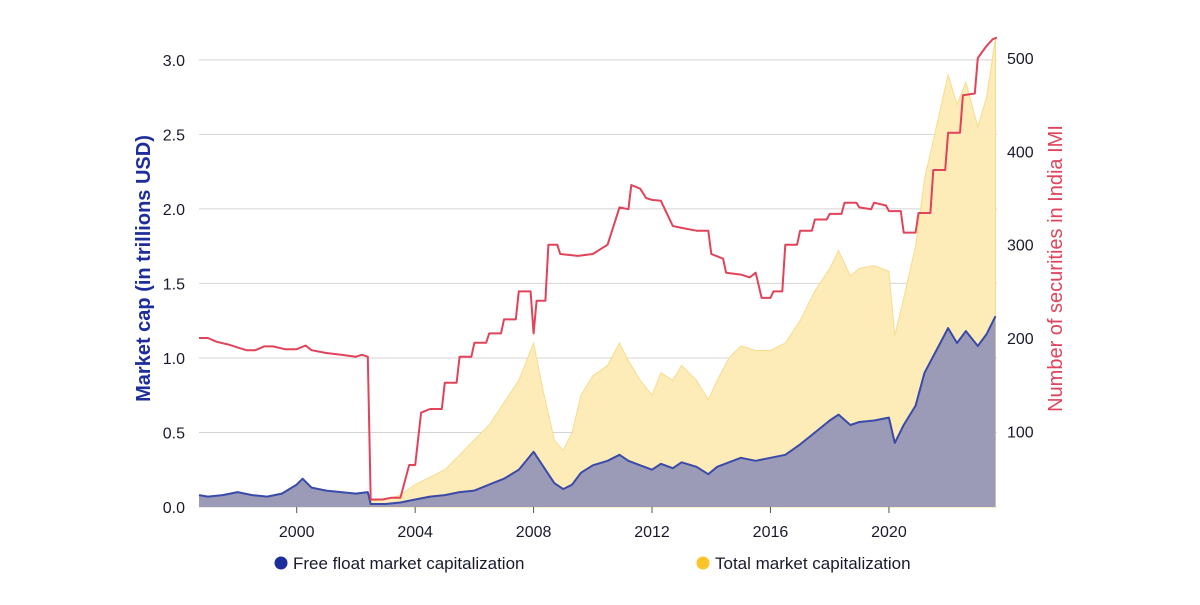 Image resolution: width=1200 pixels, height=605 pixels. I want to click on x-tick-label: 2000, so click(297, 532).